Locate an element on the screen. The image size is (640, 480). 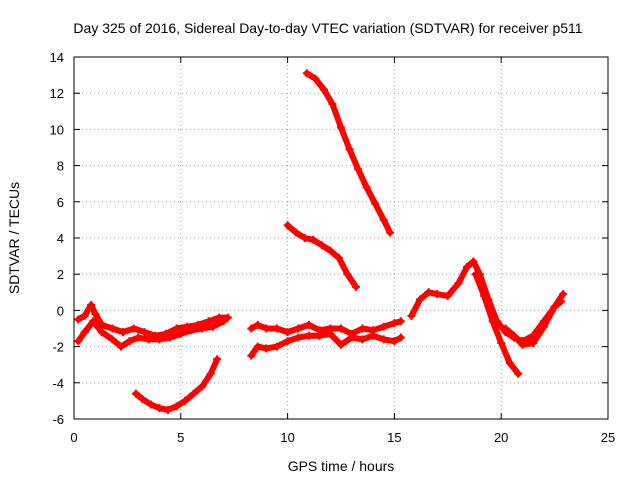
series-track-3-lower is located at coordinates (326, 344).